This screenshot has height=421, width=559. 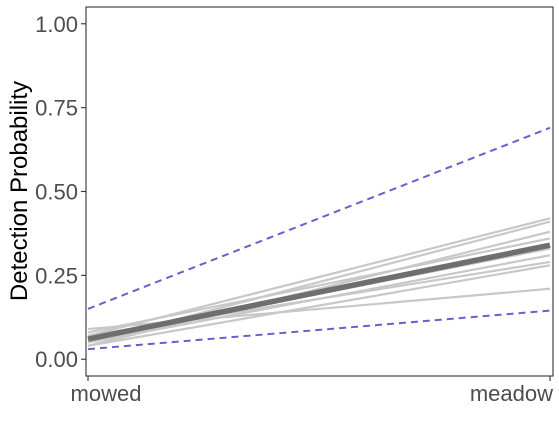 I want to click on y-tick-label: 0.50, so click(x=56, y=192).